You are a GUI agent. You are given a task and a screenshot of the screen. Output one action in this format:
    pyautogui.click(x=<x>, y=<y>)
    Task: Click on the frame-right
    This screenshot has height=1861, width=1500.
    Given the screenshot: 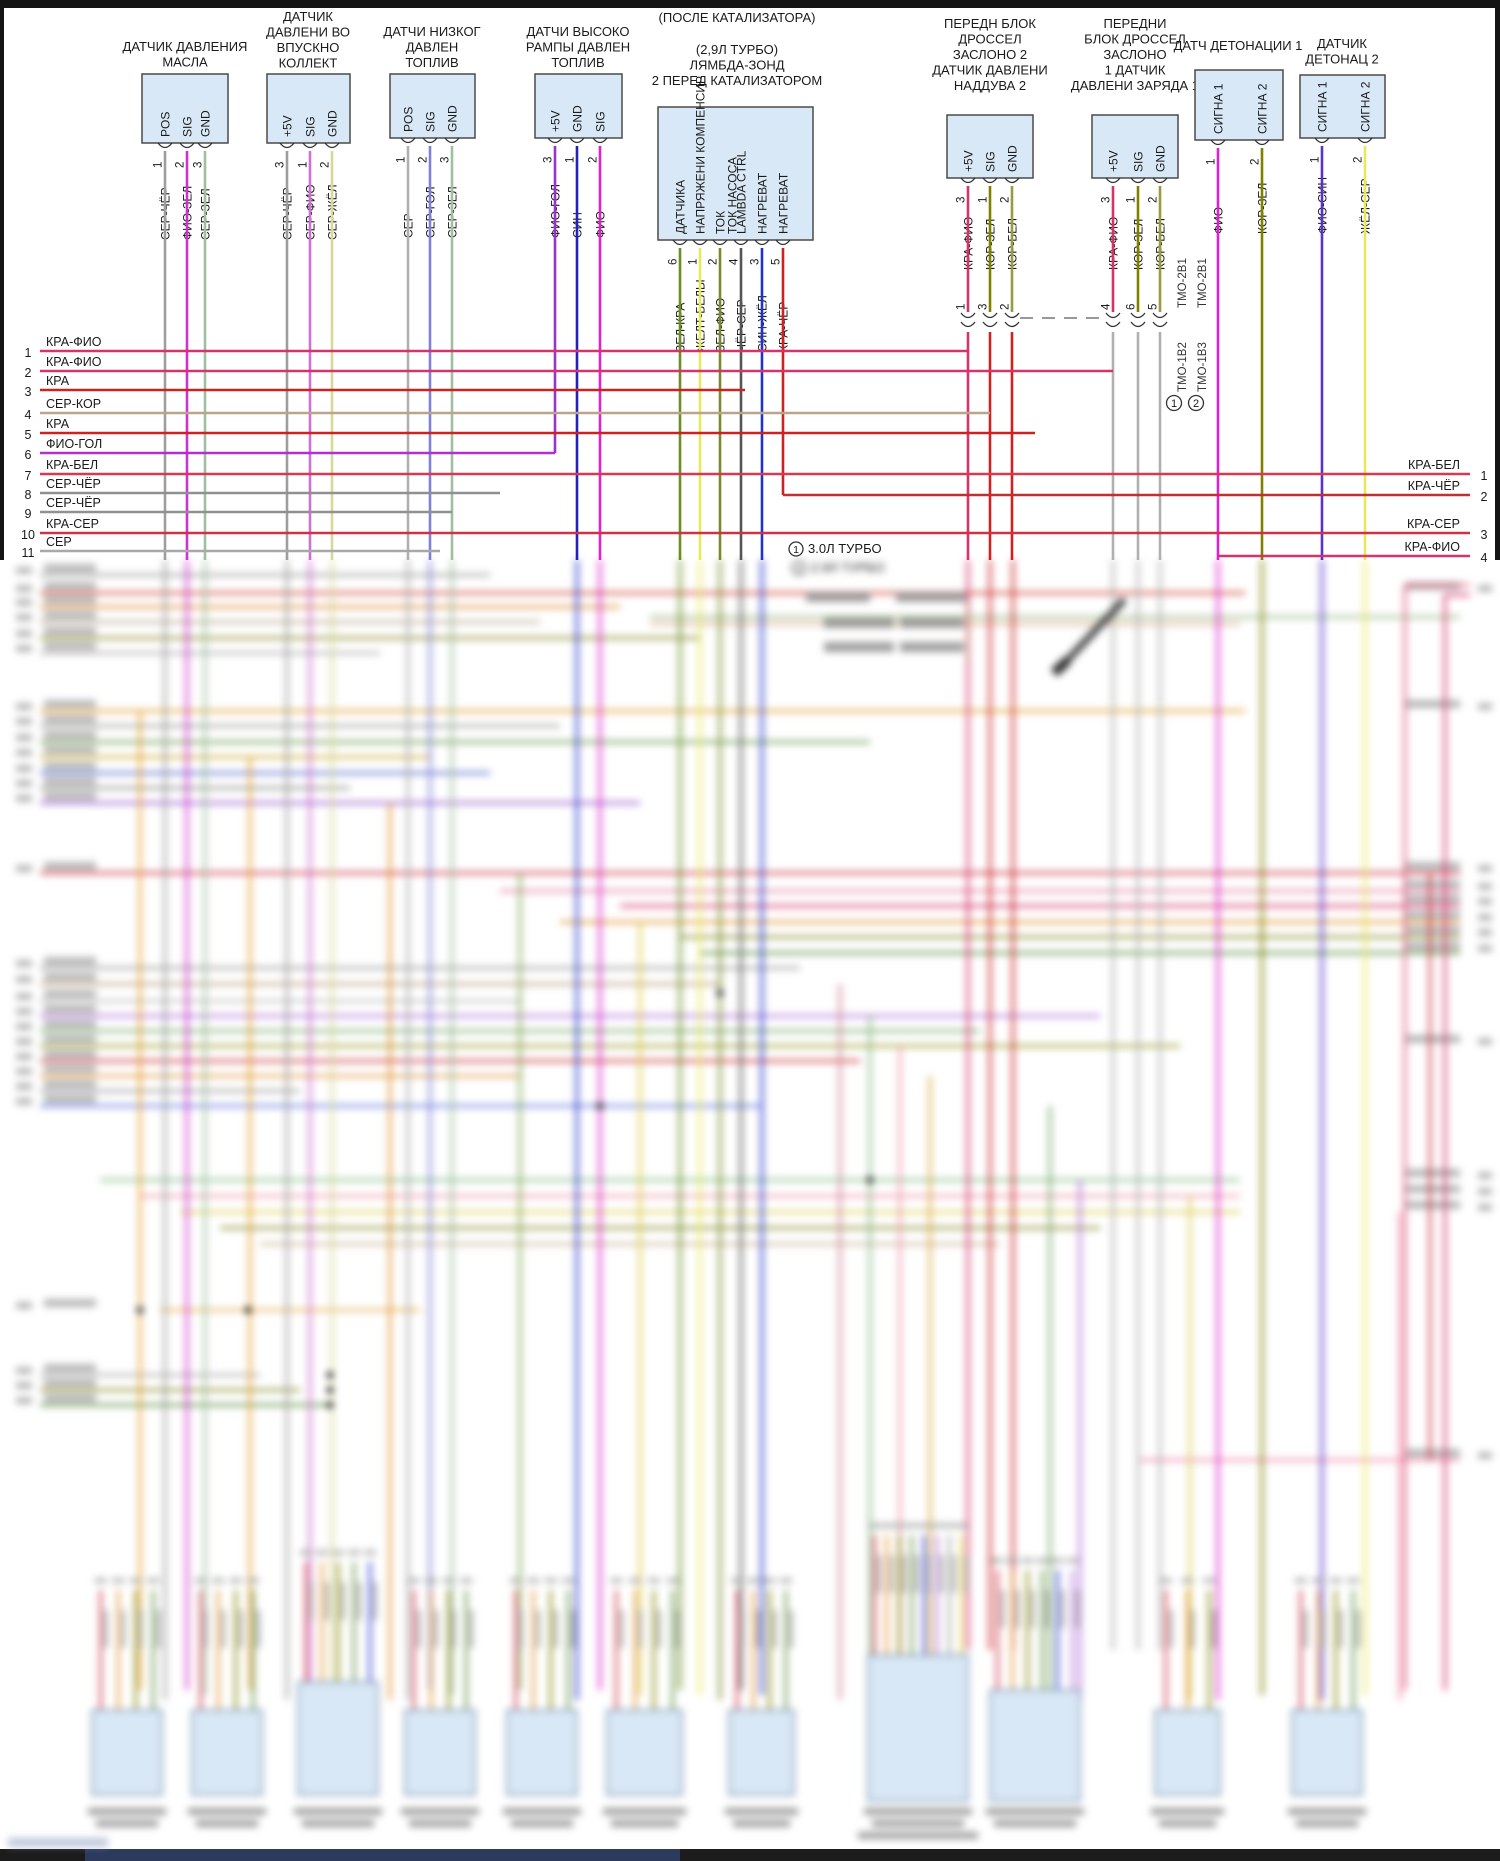 What is the action you would take?
    pyautogui.click(x=1497, y=280)
    